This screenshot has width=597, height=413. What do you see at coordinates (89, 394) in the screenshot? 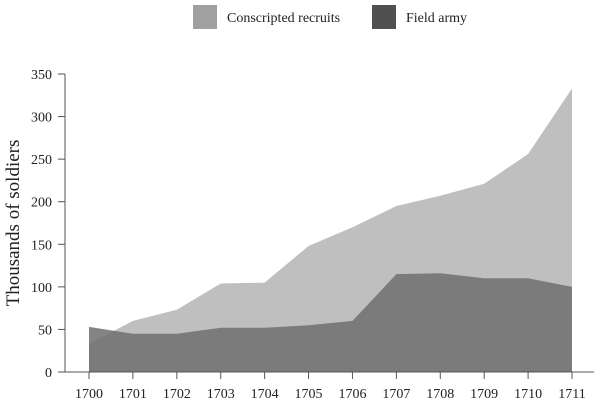
I see `x-tick-label: 1700` at bounding box center [89, 394].